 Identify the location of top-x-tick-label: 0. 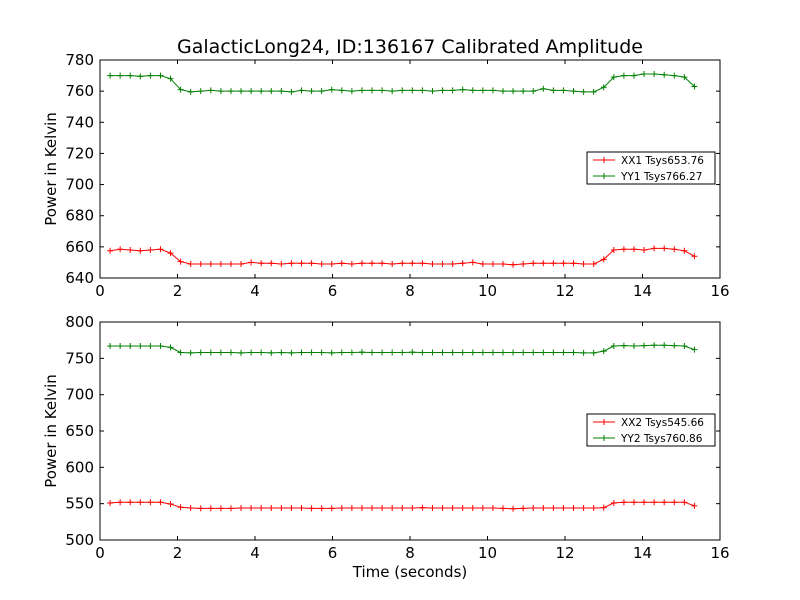
(100, 291).